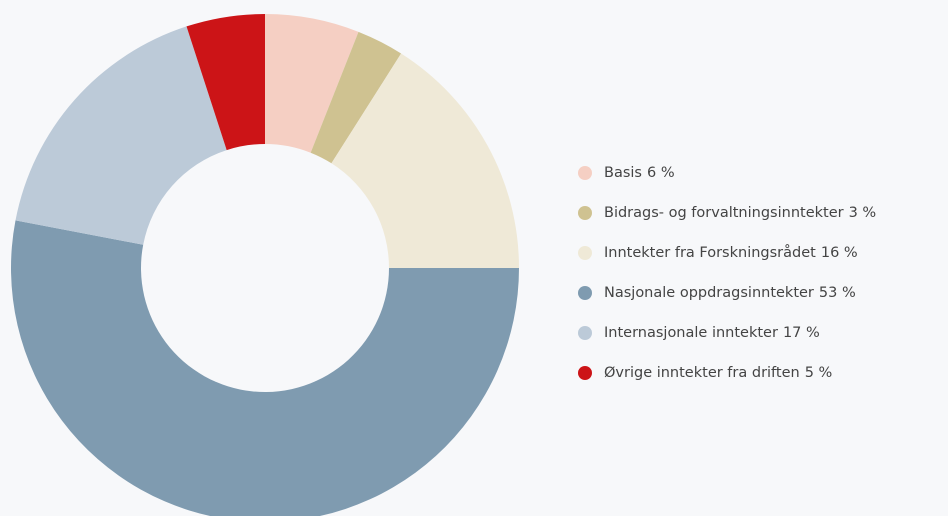 Image resolution: width=948 pixels, height=516 pixels. What do you see at coordinates (702, 373) in the screenshot?
I see `legend-name: Øvrige inntekter fra driften` at bounding box center [702, 373].